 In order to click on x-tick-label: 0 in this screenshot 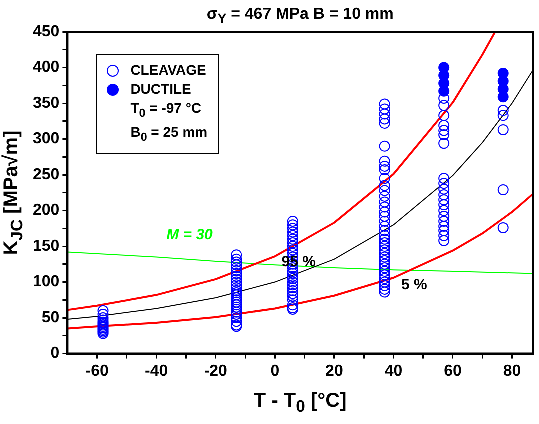, I will do `click(275, 371)`.